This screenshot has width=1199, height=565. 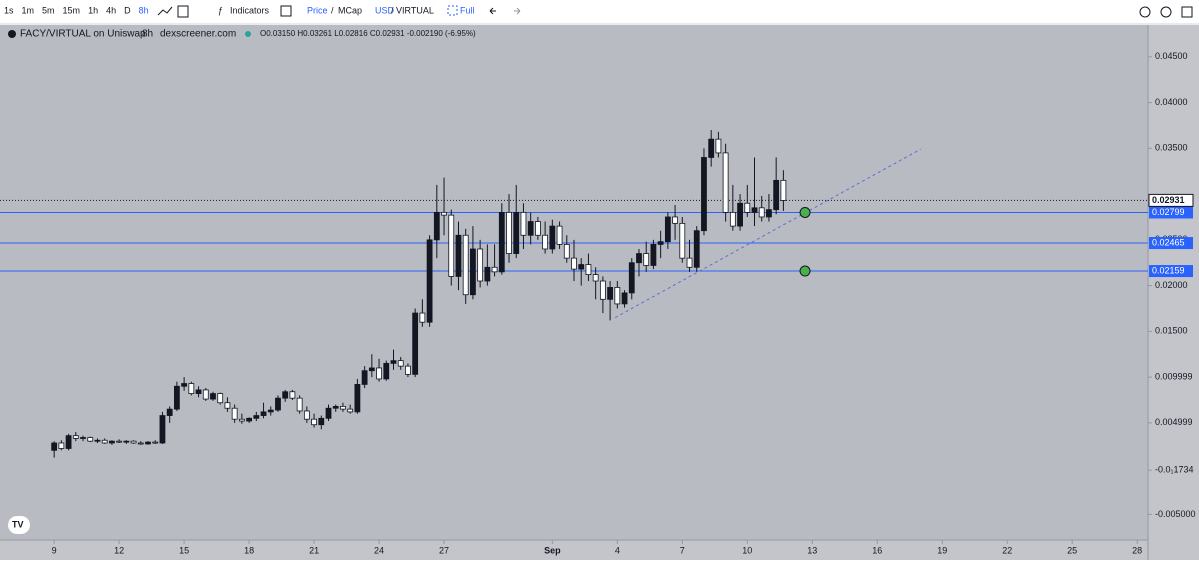 What do you see at coordinates (111, 10) in the screenshot?
I see `interval-button: 4h` at bounding box center [111, 10].